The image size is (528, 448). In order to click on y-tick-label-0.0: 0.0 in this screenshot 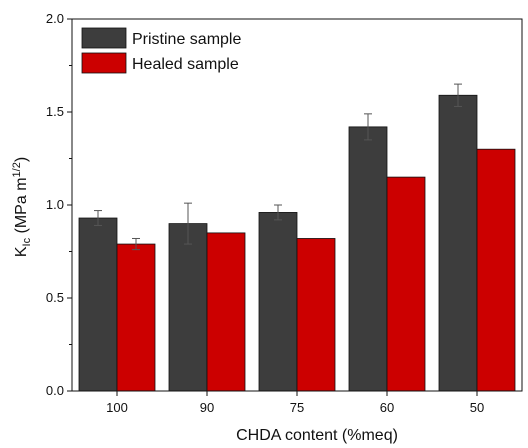, I will do `click(55, 390)`.